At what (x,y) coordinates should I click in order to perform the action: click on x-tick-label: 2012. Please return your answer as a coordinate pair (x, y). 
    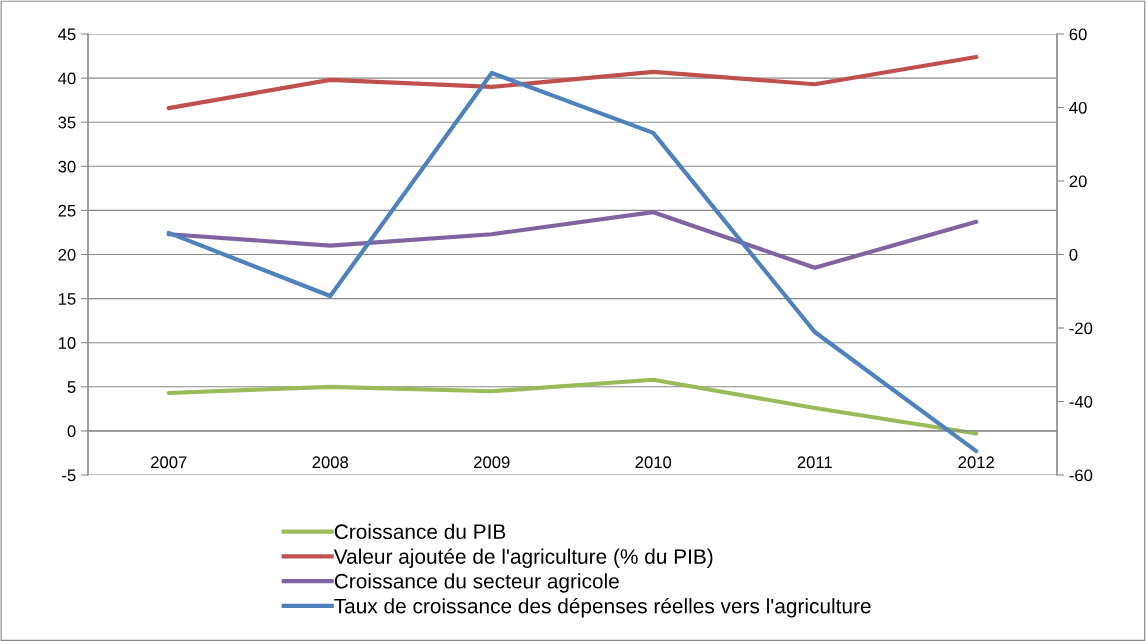
    Looking at the image, I should click on (976, 462).